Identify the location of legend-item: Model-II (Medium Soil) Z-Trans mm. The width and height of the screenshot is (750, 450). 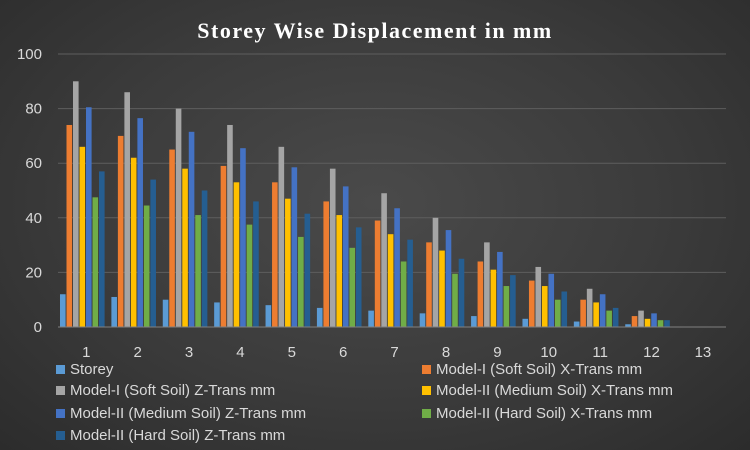
(181, 413).